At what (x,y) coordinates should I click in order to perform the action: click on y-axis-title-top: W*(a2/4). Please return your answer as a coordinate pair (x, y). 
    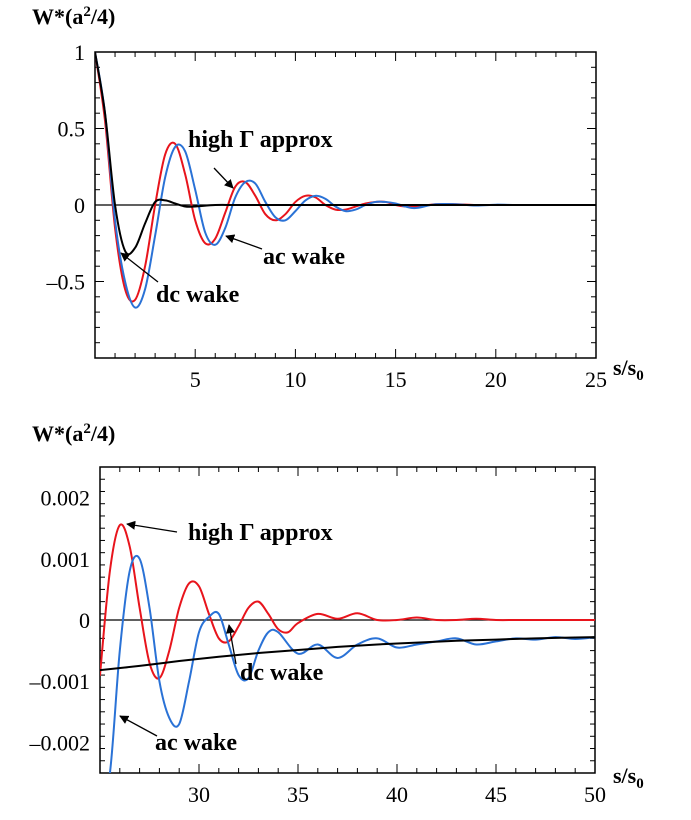
    Looking at the image, I should click on (73, 16).